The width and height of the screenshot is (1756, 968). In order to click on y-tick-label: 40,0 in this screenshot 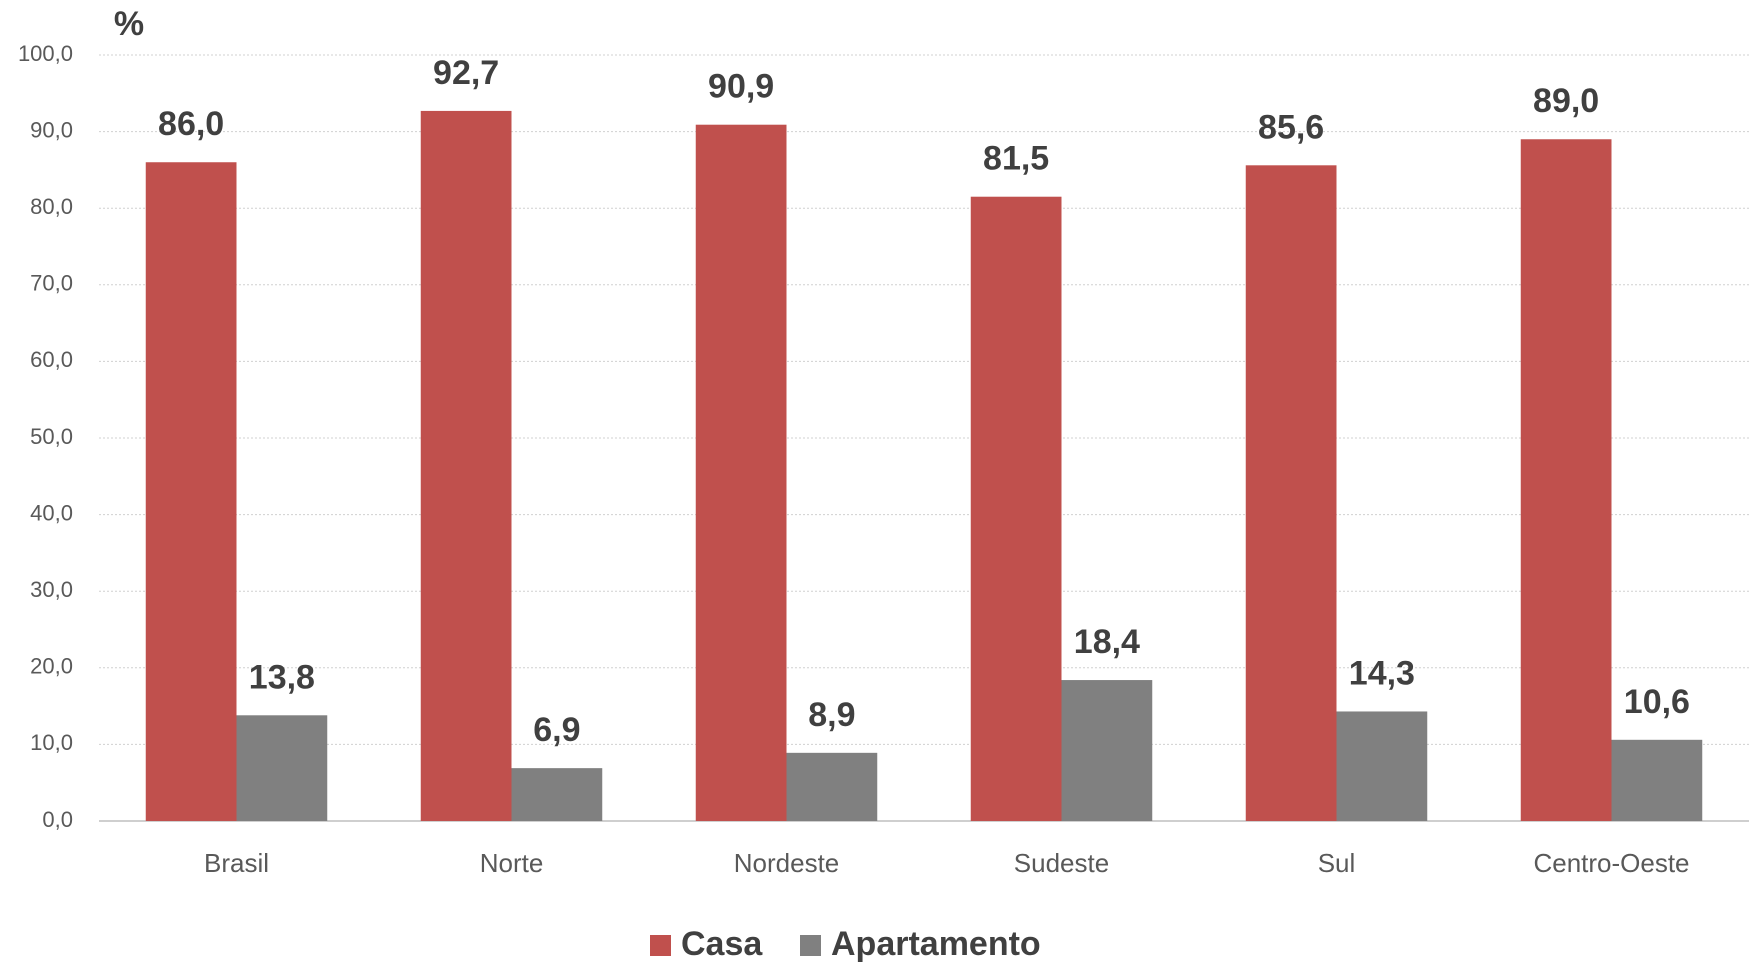, I will do `click(51, 512)`.